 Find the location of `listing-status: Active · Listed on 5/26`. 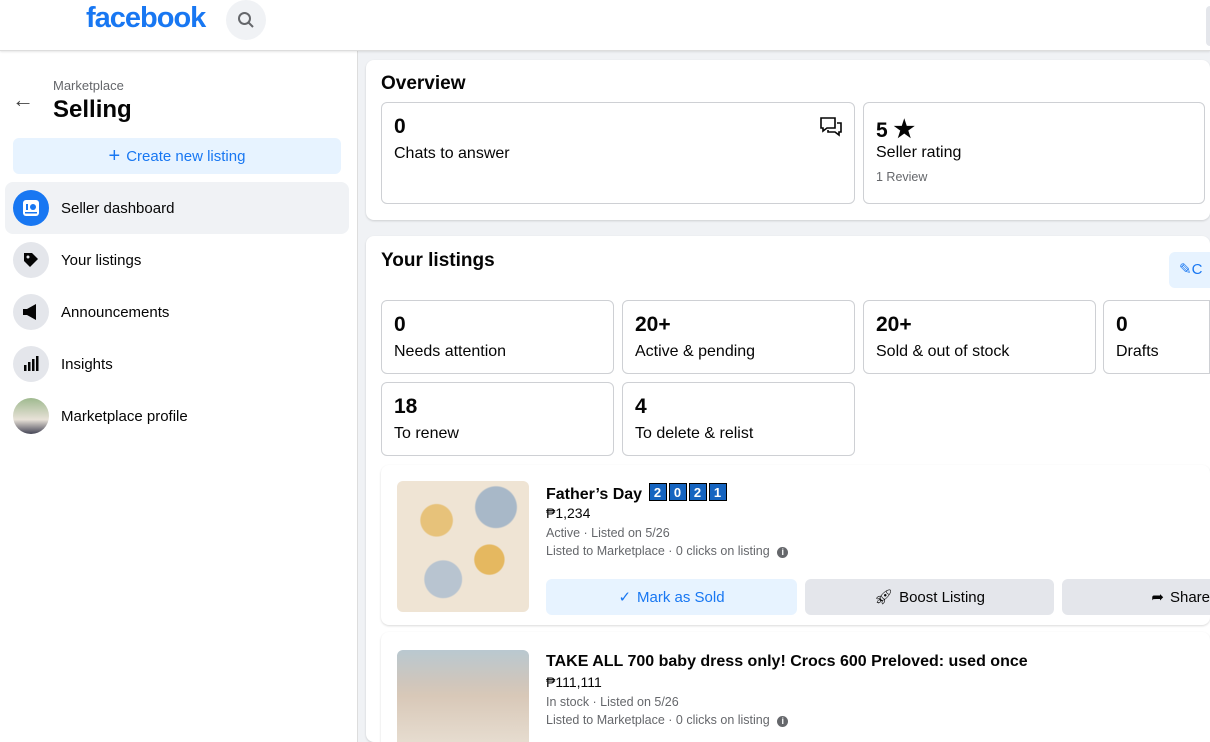

listing-status: Active · Listed on 5/26 is located at coordinates (608, 533).